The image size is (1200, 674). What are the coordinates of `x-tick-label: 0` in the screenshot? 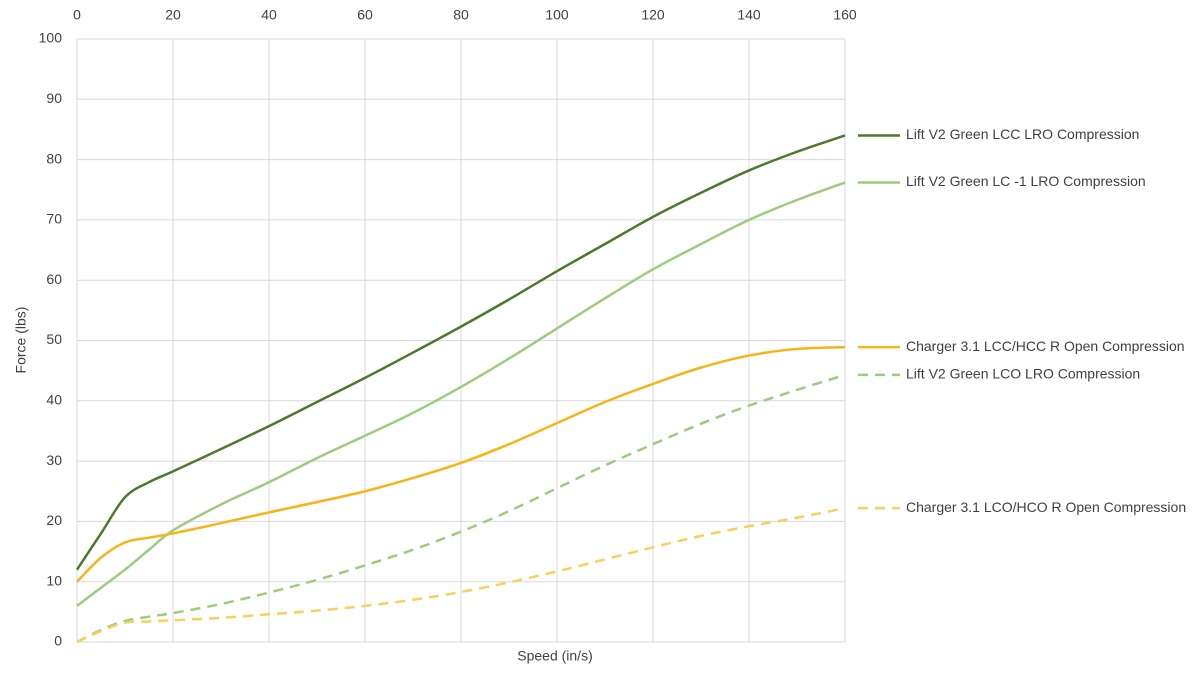 It's located at (77, 15).